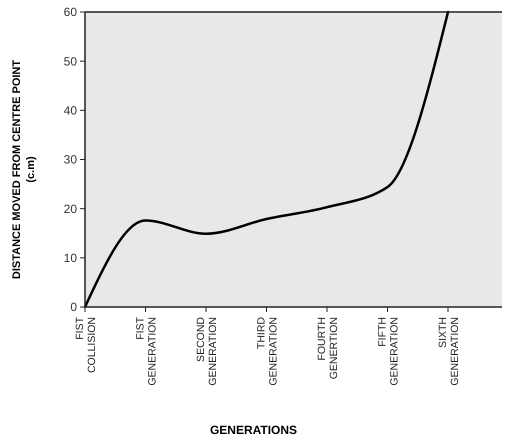  What do you see at coordinates (146, 351) in the screenshot?
I see `x-tick-label: FIST GENERATION` at bounding box center [146, 351].